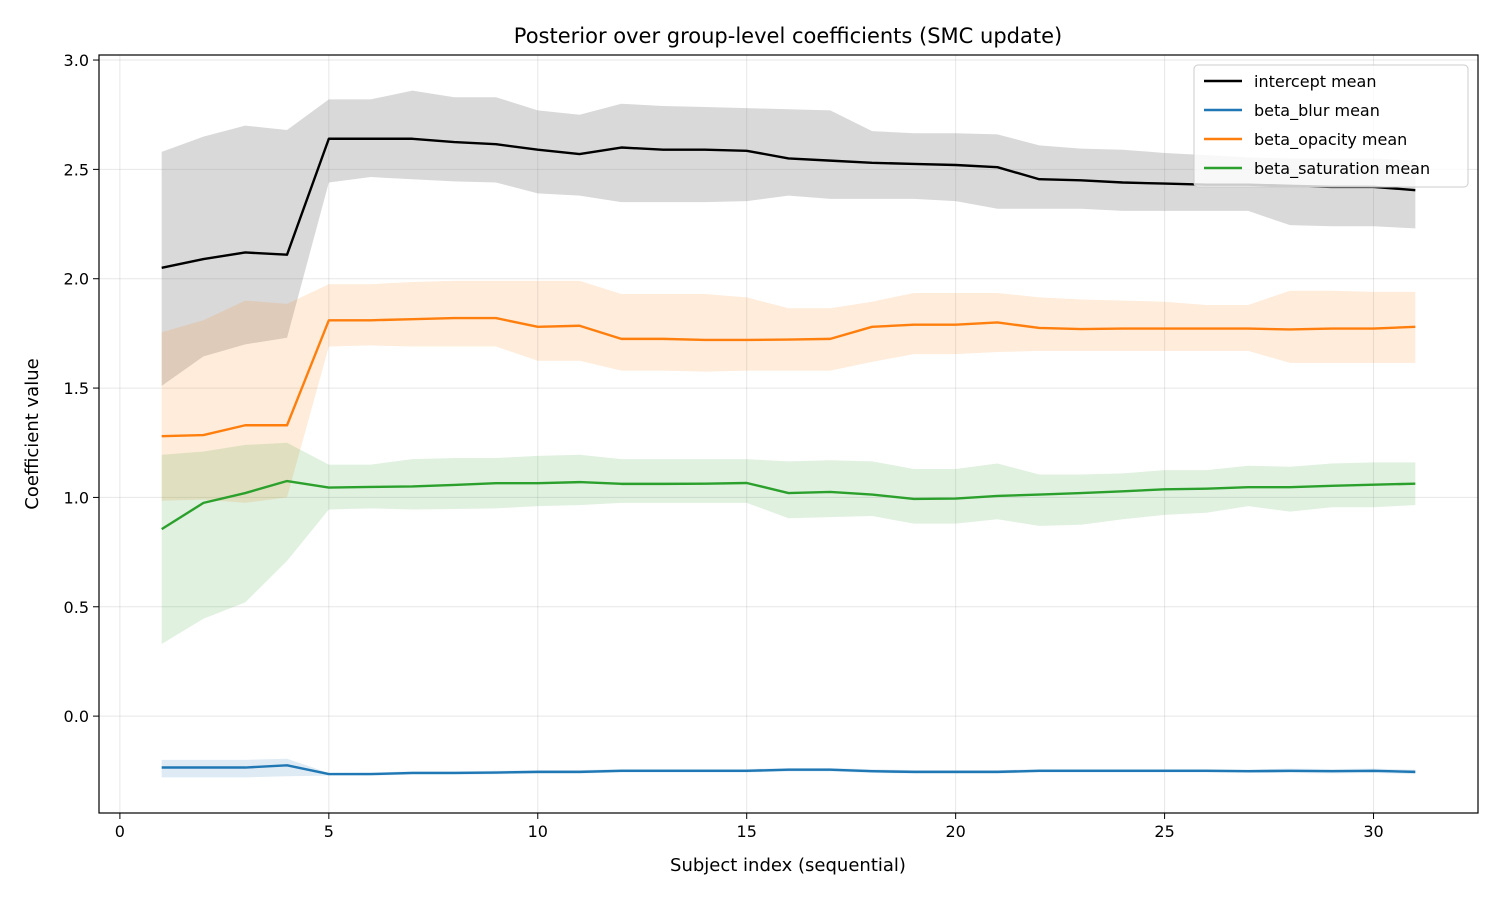 The width and height of the screenshot is (1500, 904). What do you see at coordinates (76, 607) in the screenshot?
I see `y-tick-label: 0.5` at bounding box center [76, 607].